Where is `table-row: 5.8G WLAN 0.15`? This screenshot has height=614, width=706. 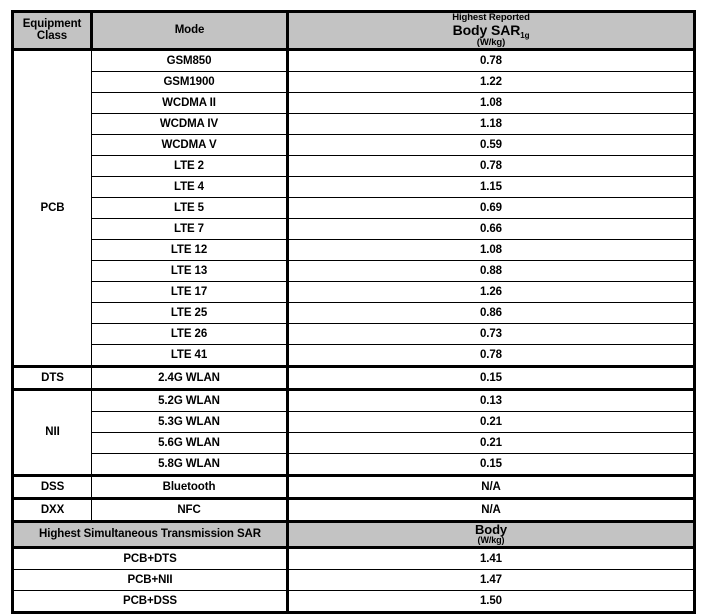
table-row: 5.8G WLAN 0.15 is located at coordinates (354, 464).